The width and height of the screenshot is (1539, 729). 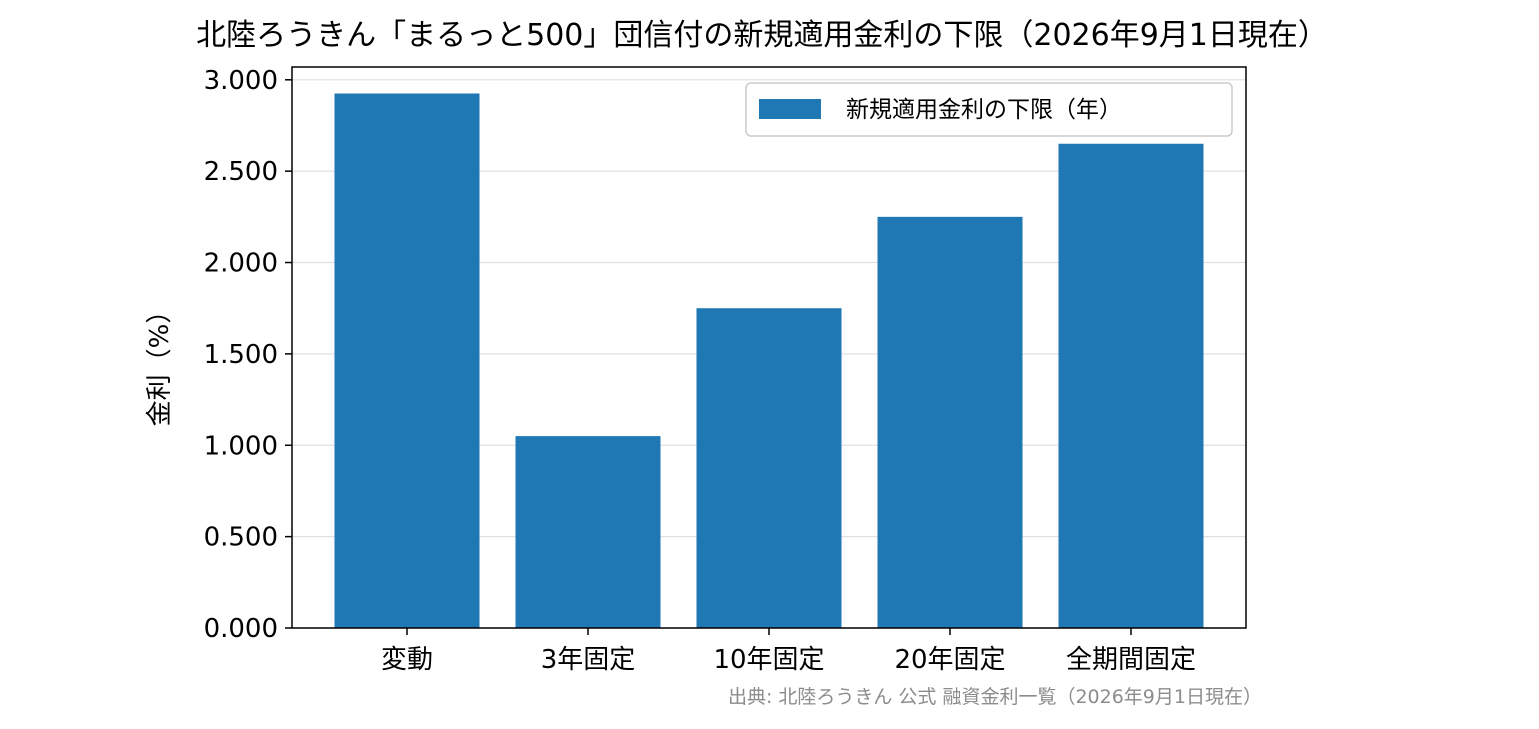 I want to click on x-tick-label: 3年固定, so click(x=588, y=660).